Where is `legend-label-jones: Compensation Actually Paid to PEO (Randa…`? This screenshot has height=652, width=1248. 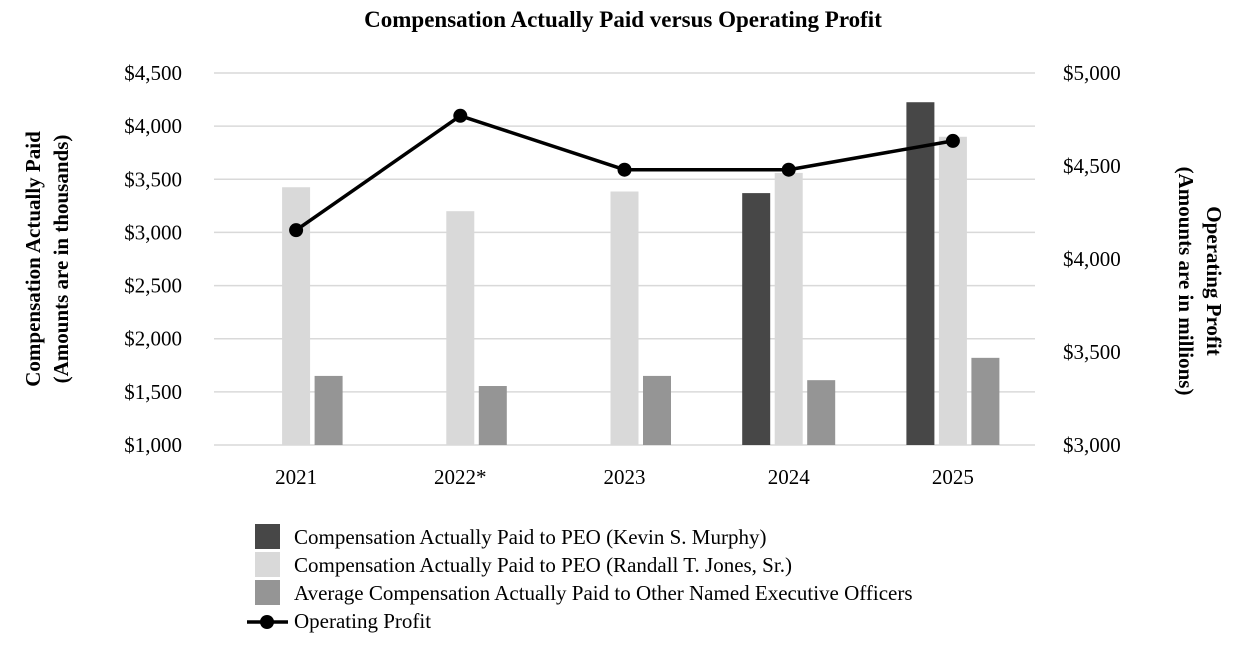 legend-label-jones: Compensation Actually Paid to PEO (Randa… is located at coordinates (543, 565).